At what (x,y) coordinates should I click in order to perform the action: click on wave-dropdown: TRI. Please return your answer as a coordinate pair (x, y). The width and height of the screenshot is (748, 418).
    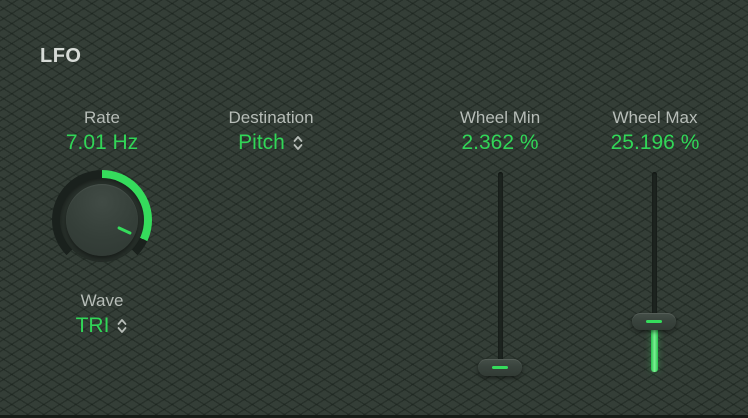
    Looking at the image, I should click on (102, 326).